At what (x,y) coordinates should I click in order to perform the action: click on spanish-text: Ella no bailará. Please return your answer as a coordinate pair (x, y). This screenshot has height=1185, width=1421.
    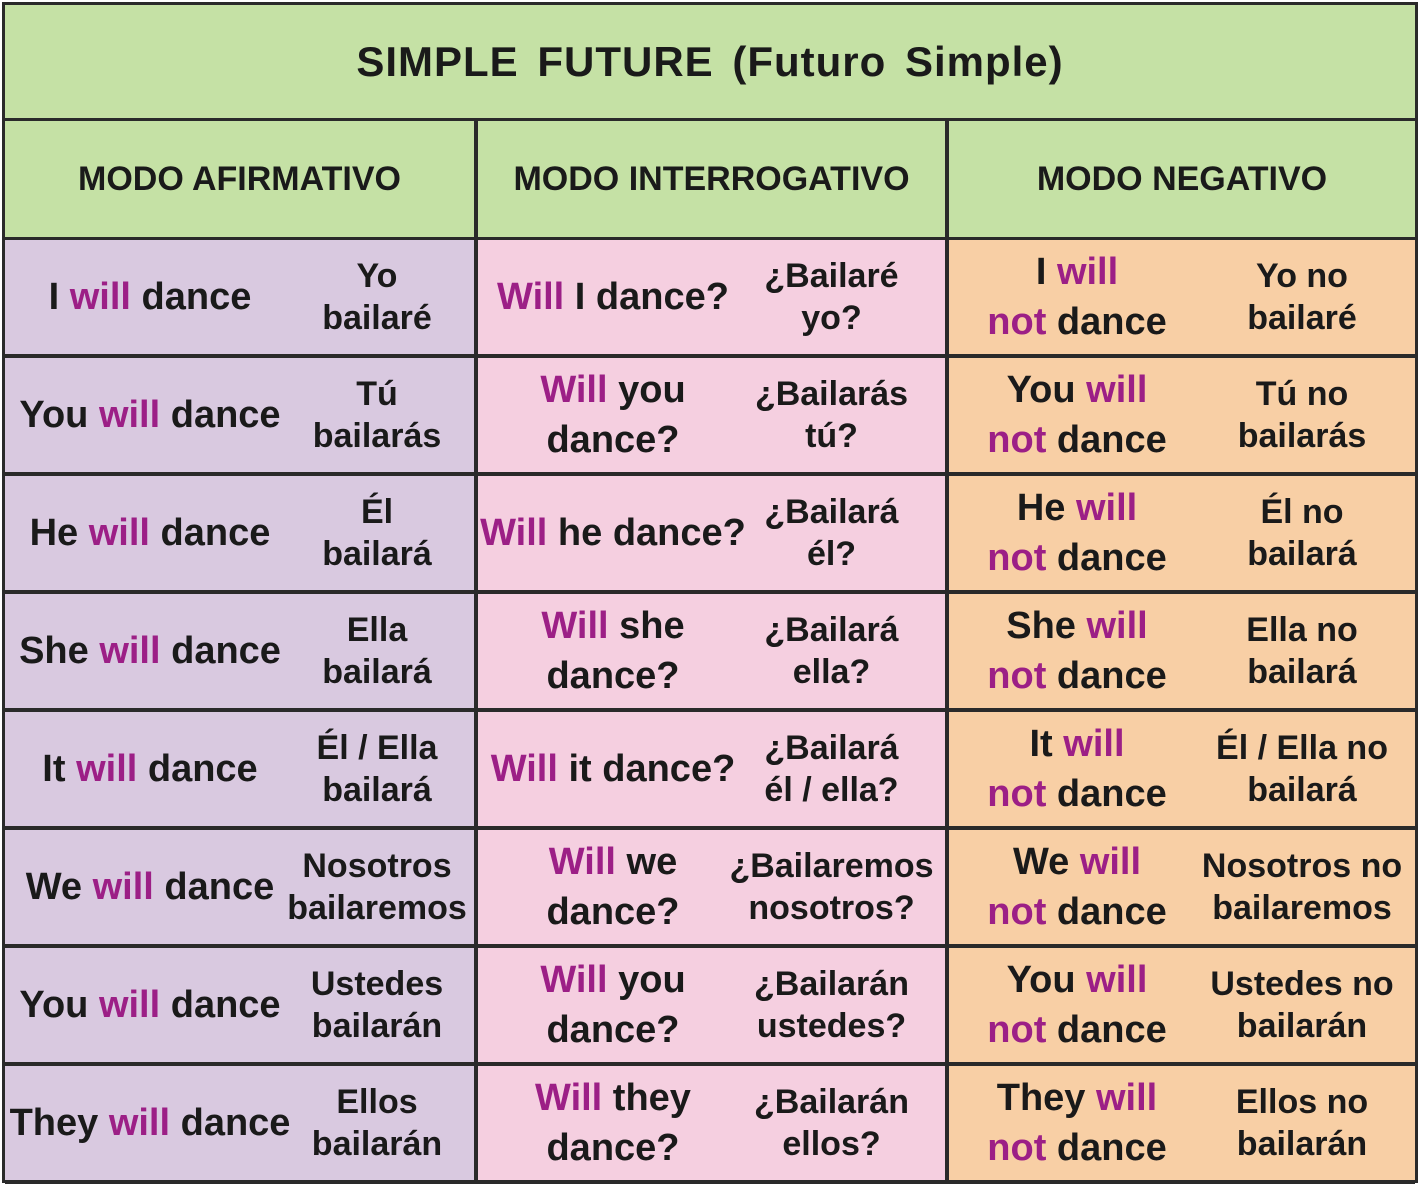
    Looking at the image, I should click on (1302, 651).